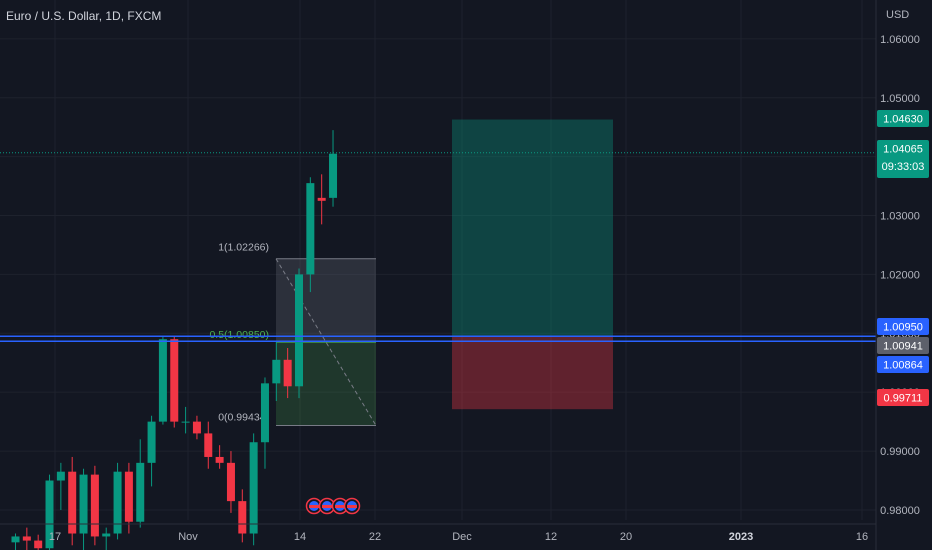  Describe the element at coordinates (900, 217) in the screenshot. I see `price-tick-label: 1.03000` at that location.